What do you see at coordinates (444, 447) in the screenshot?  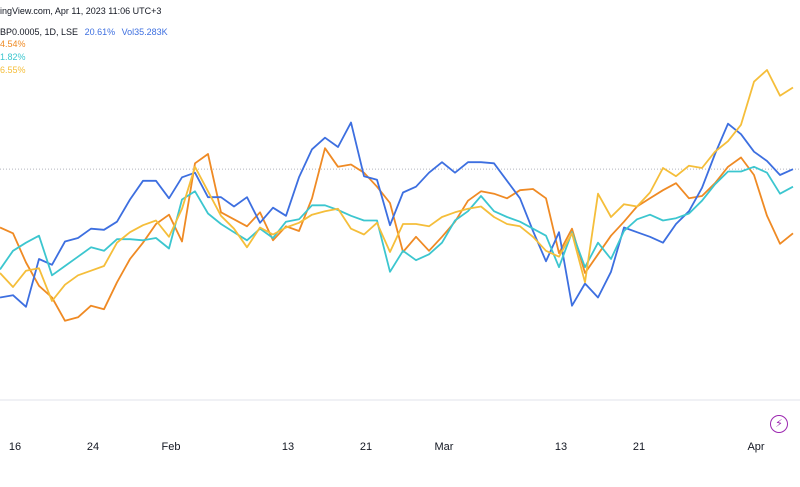 I see `x-tick-label: Mar` at bounding box center [444, 447].